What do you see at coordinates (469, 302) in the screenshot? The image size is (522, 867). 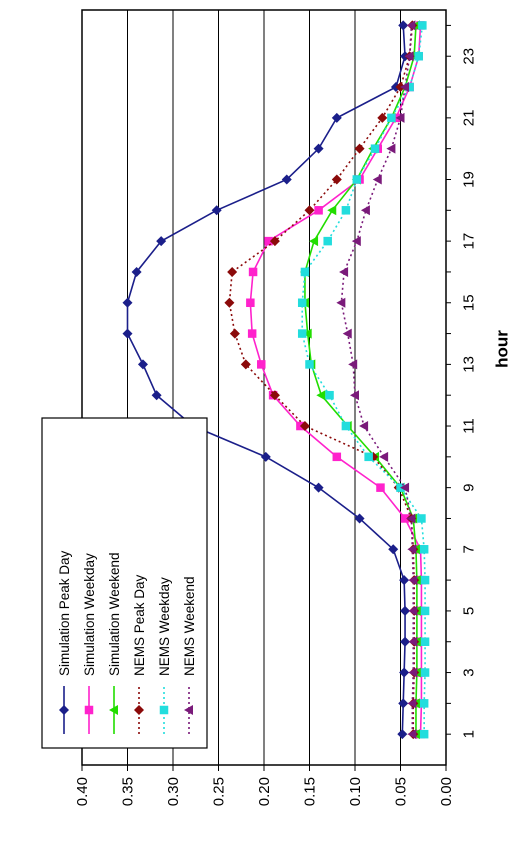 I see `x-tick-label: 15` at bounding box center [469, 302].